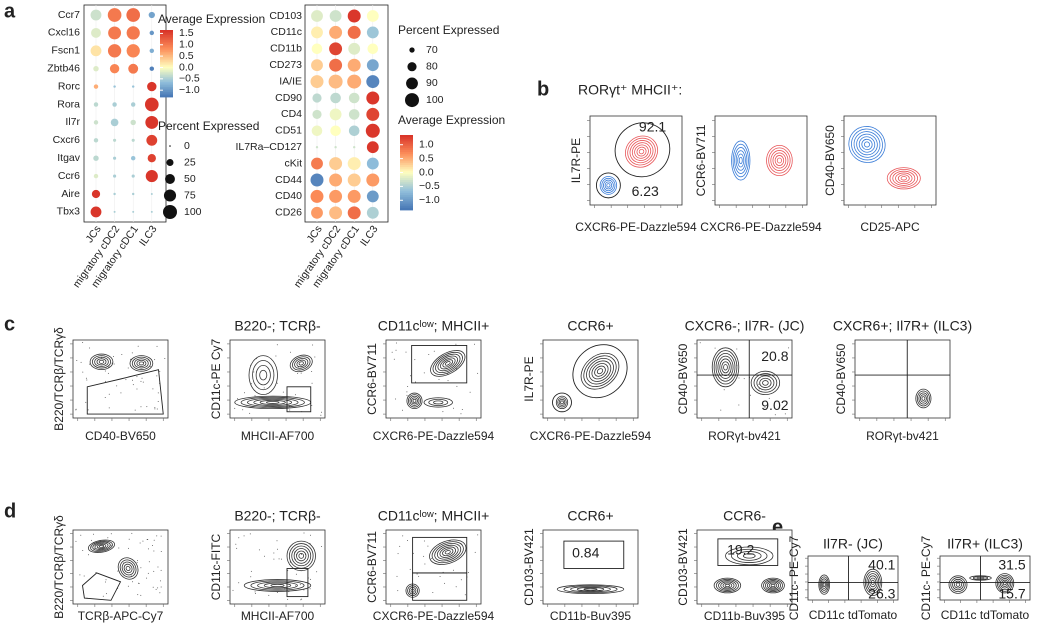 The width and height of the screenshot is (1050, 626). I want to click on y-axis-label: B220/TCRβ/TCRγδ, so click(59, 379).